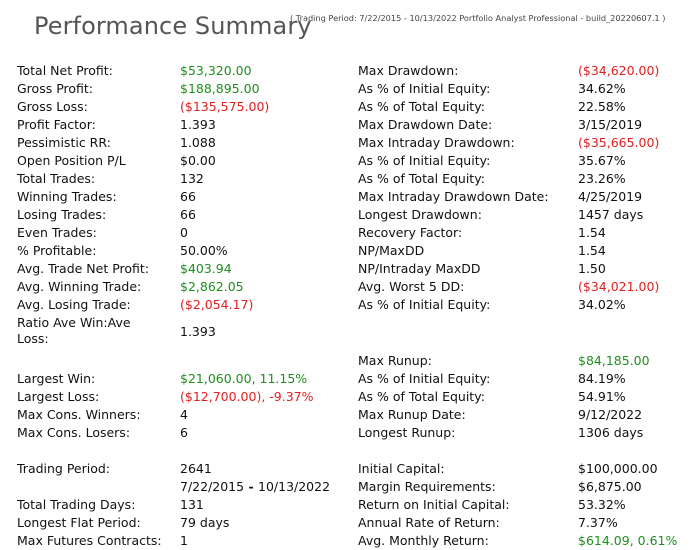  Describe the element at coordinates (57, 232) in the screenshot. I see `metric-label: Even Trades:` at that location.